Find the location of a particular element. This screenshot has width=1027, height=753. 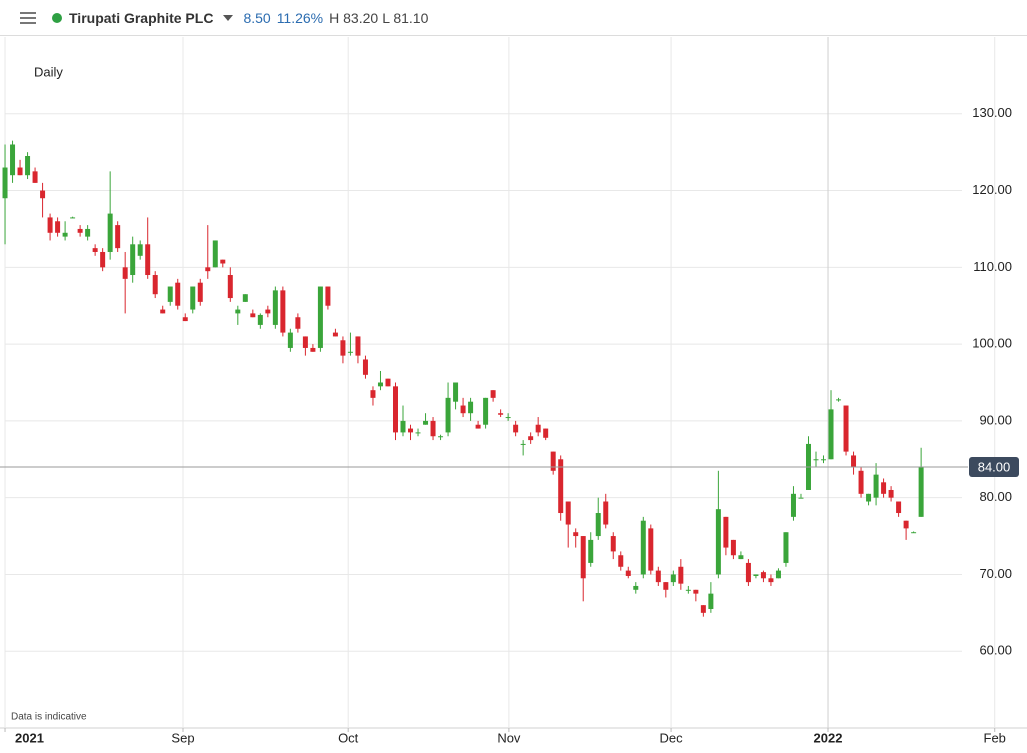

note: Data is indicative is located at coordinates (49, 717).